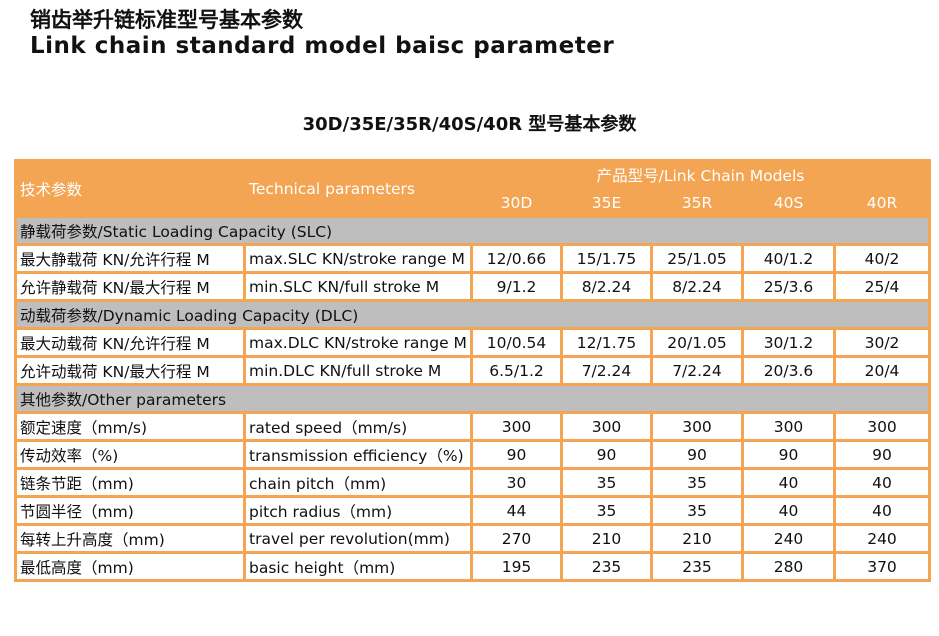 The image size is (939, 636). I want to click on table-row: 链条节距（mm) chain pitch（mm) 30 35 35 40 40, so click(472, 482).